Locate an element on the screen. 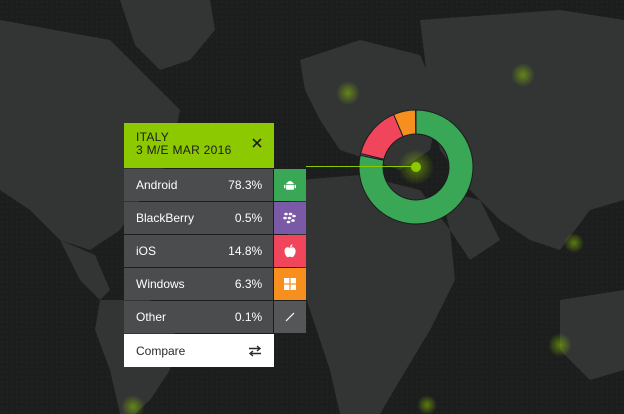  continent-australia is located at coordinates (592, 335).